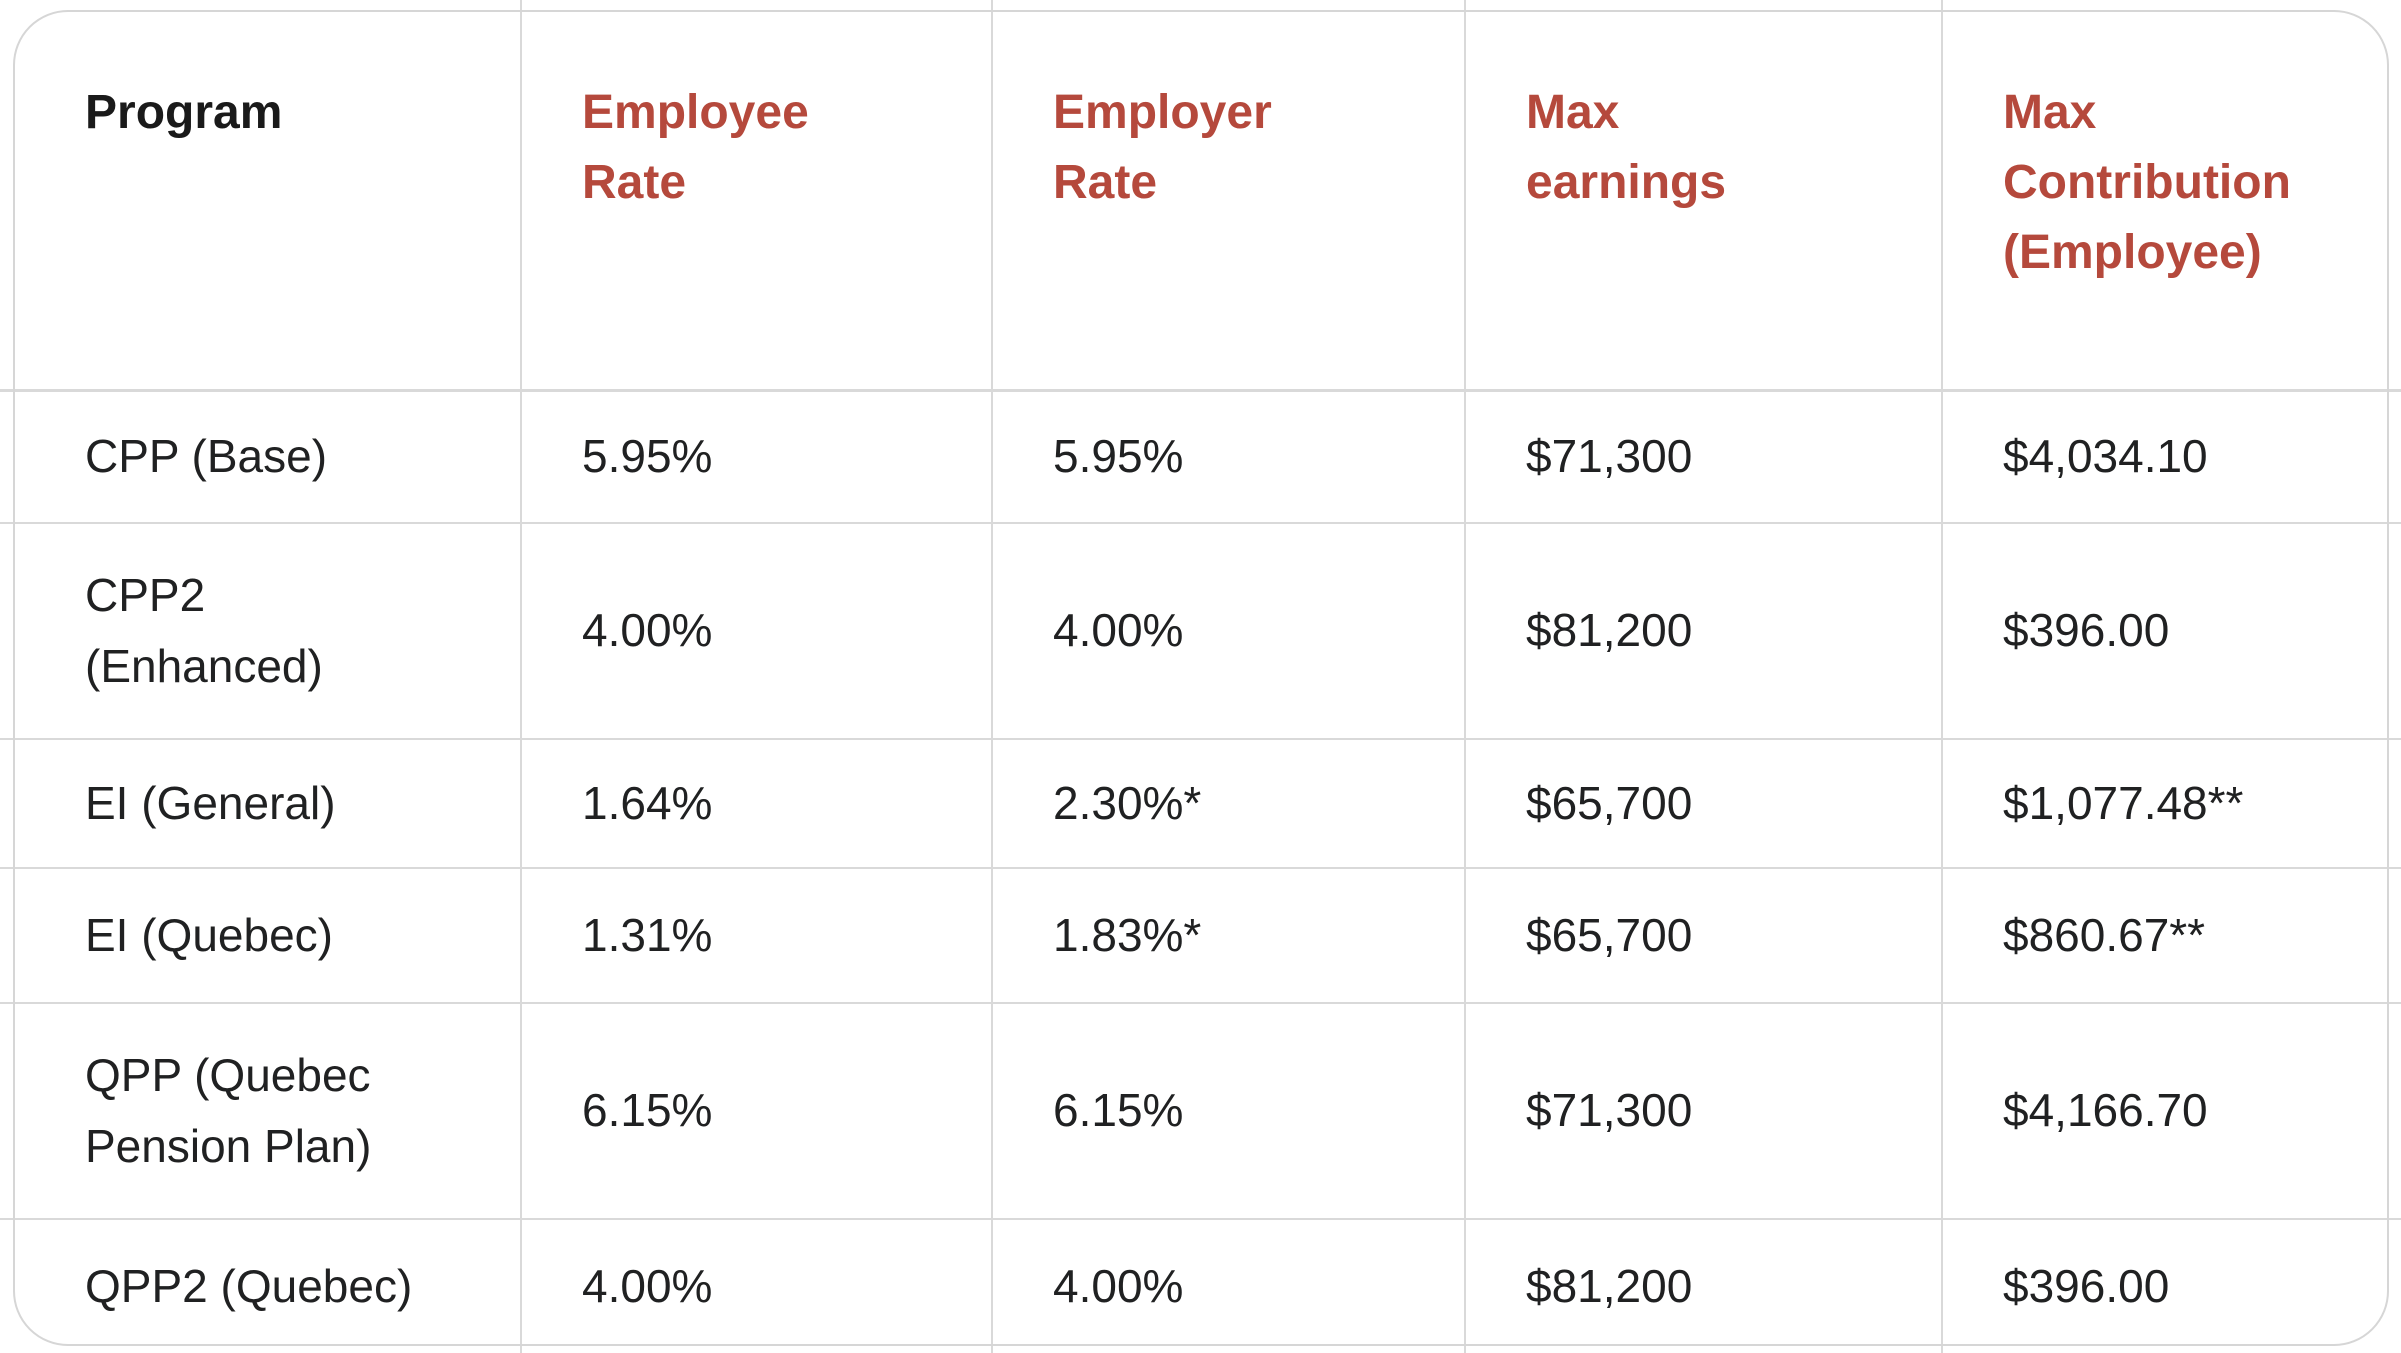  I want to click on column-header-max-earnings: Max earnings, so click(1703, 196).